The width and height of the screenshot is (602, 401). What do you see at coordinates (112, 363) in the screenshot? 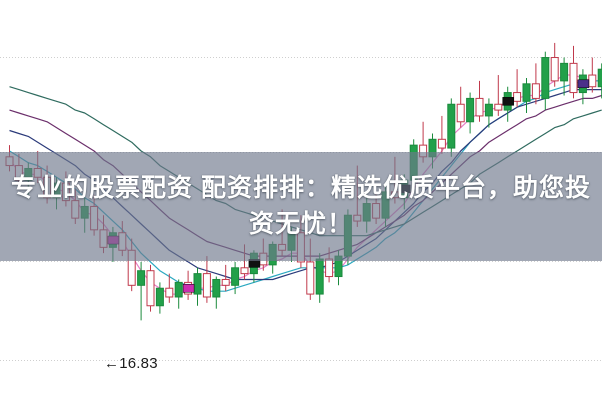
I see `arrow-left-icon: ←` at bounding box center [112, 363].